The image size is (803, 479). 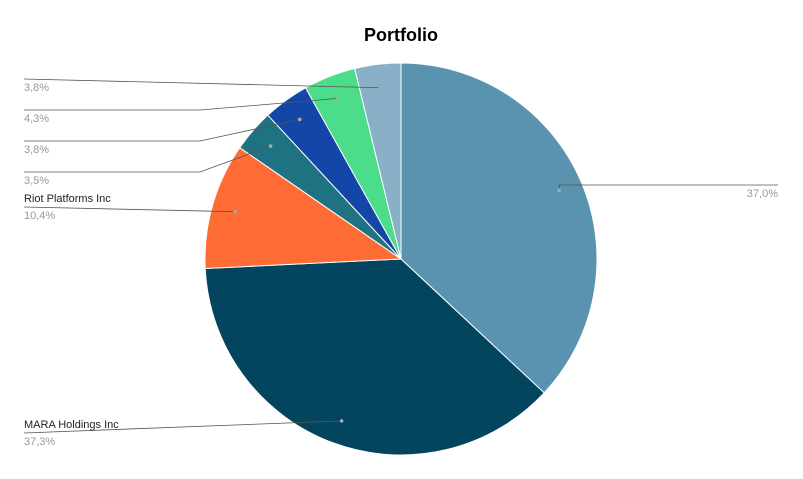 I want to click on value-label: 10,4%, so click(x=39, y=216).